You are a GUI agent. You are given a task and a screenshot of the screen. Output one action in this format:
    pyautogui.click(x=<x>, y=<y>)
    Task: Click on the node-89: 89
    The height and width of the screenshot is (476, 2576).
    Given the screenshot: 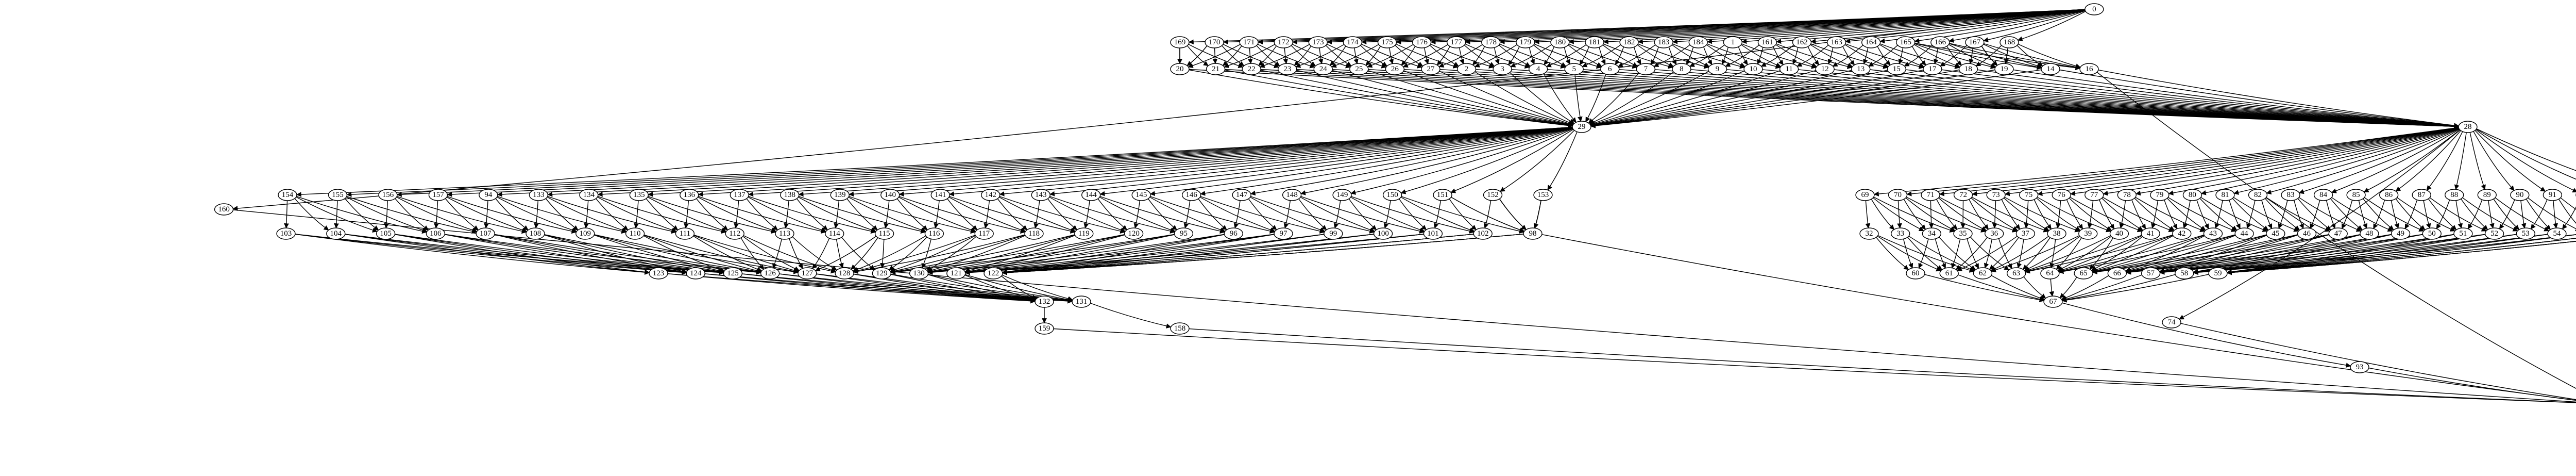 What is the action you would take?
    pyautogui.click(x=2487, y=195)
    